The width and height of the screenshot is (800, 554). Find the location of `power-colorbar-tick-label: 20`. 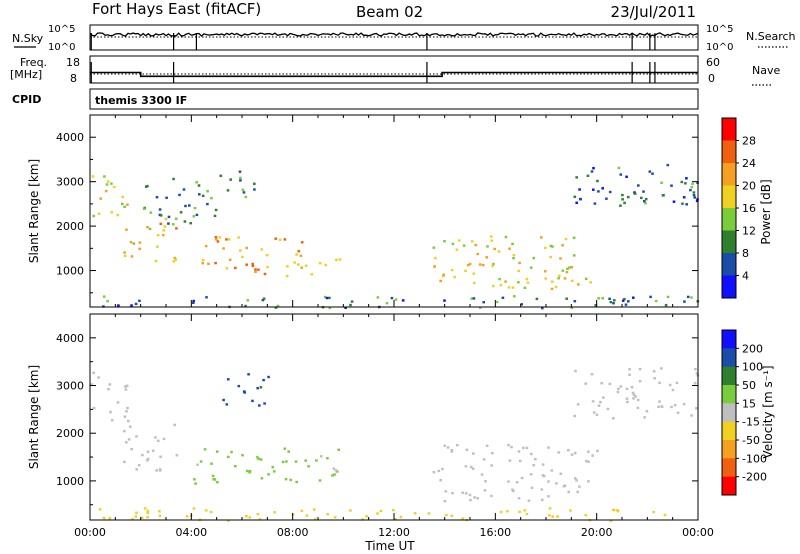

power-colorbar-tick-label: 20 is located at coordinates (749, 186).